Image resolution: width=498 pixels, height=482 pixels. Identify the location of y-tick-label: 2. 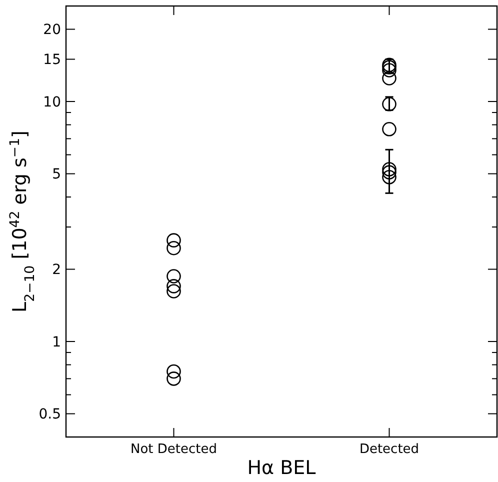
(56, 270).